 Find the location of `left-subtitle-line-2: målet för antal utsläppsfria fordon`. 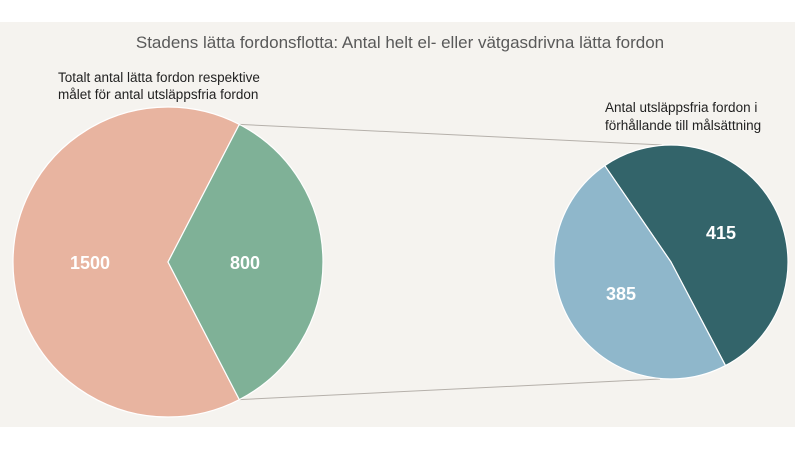

left-subtitle-line-2: målet för antal utsläppsfria fordon is located at coordinates (158, 94).